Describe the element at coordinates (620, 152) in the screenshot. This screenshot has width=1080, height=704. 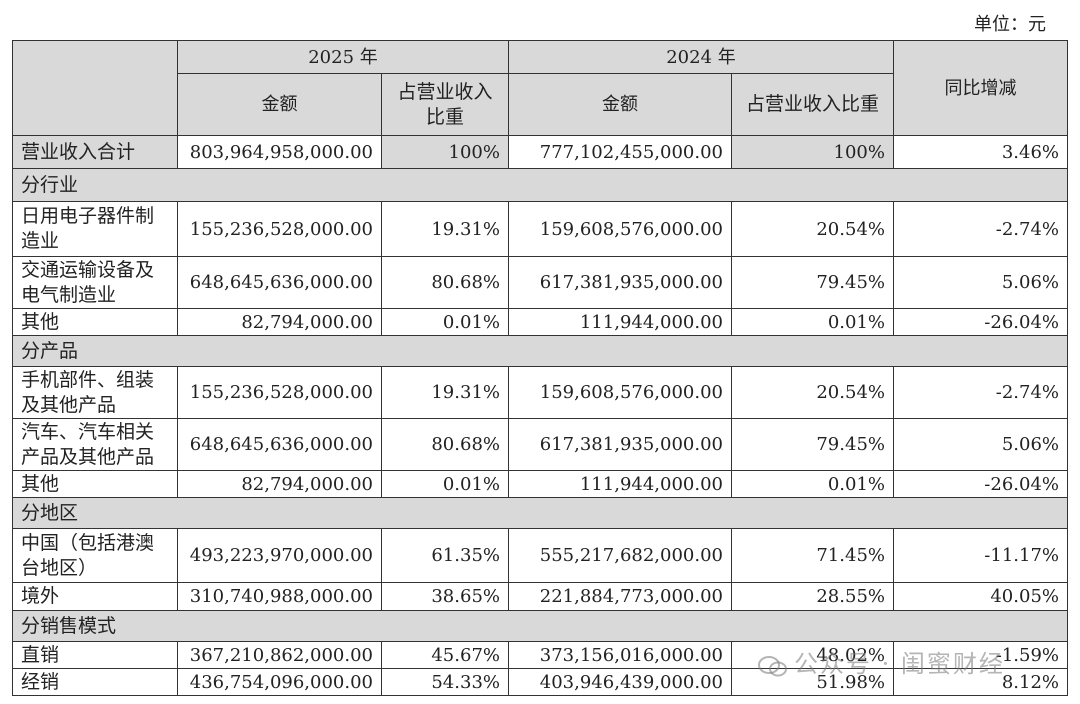
I see `data-cell: 777,102,455,000.00` at that location.